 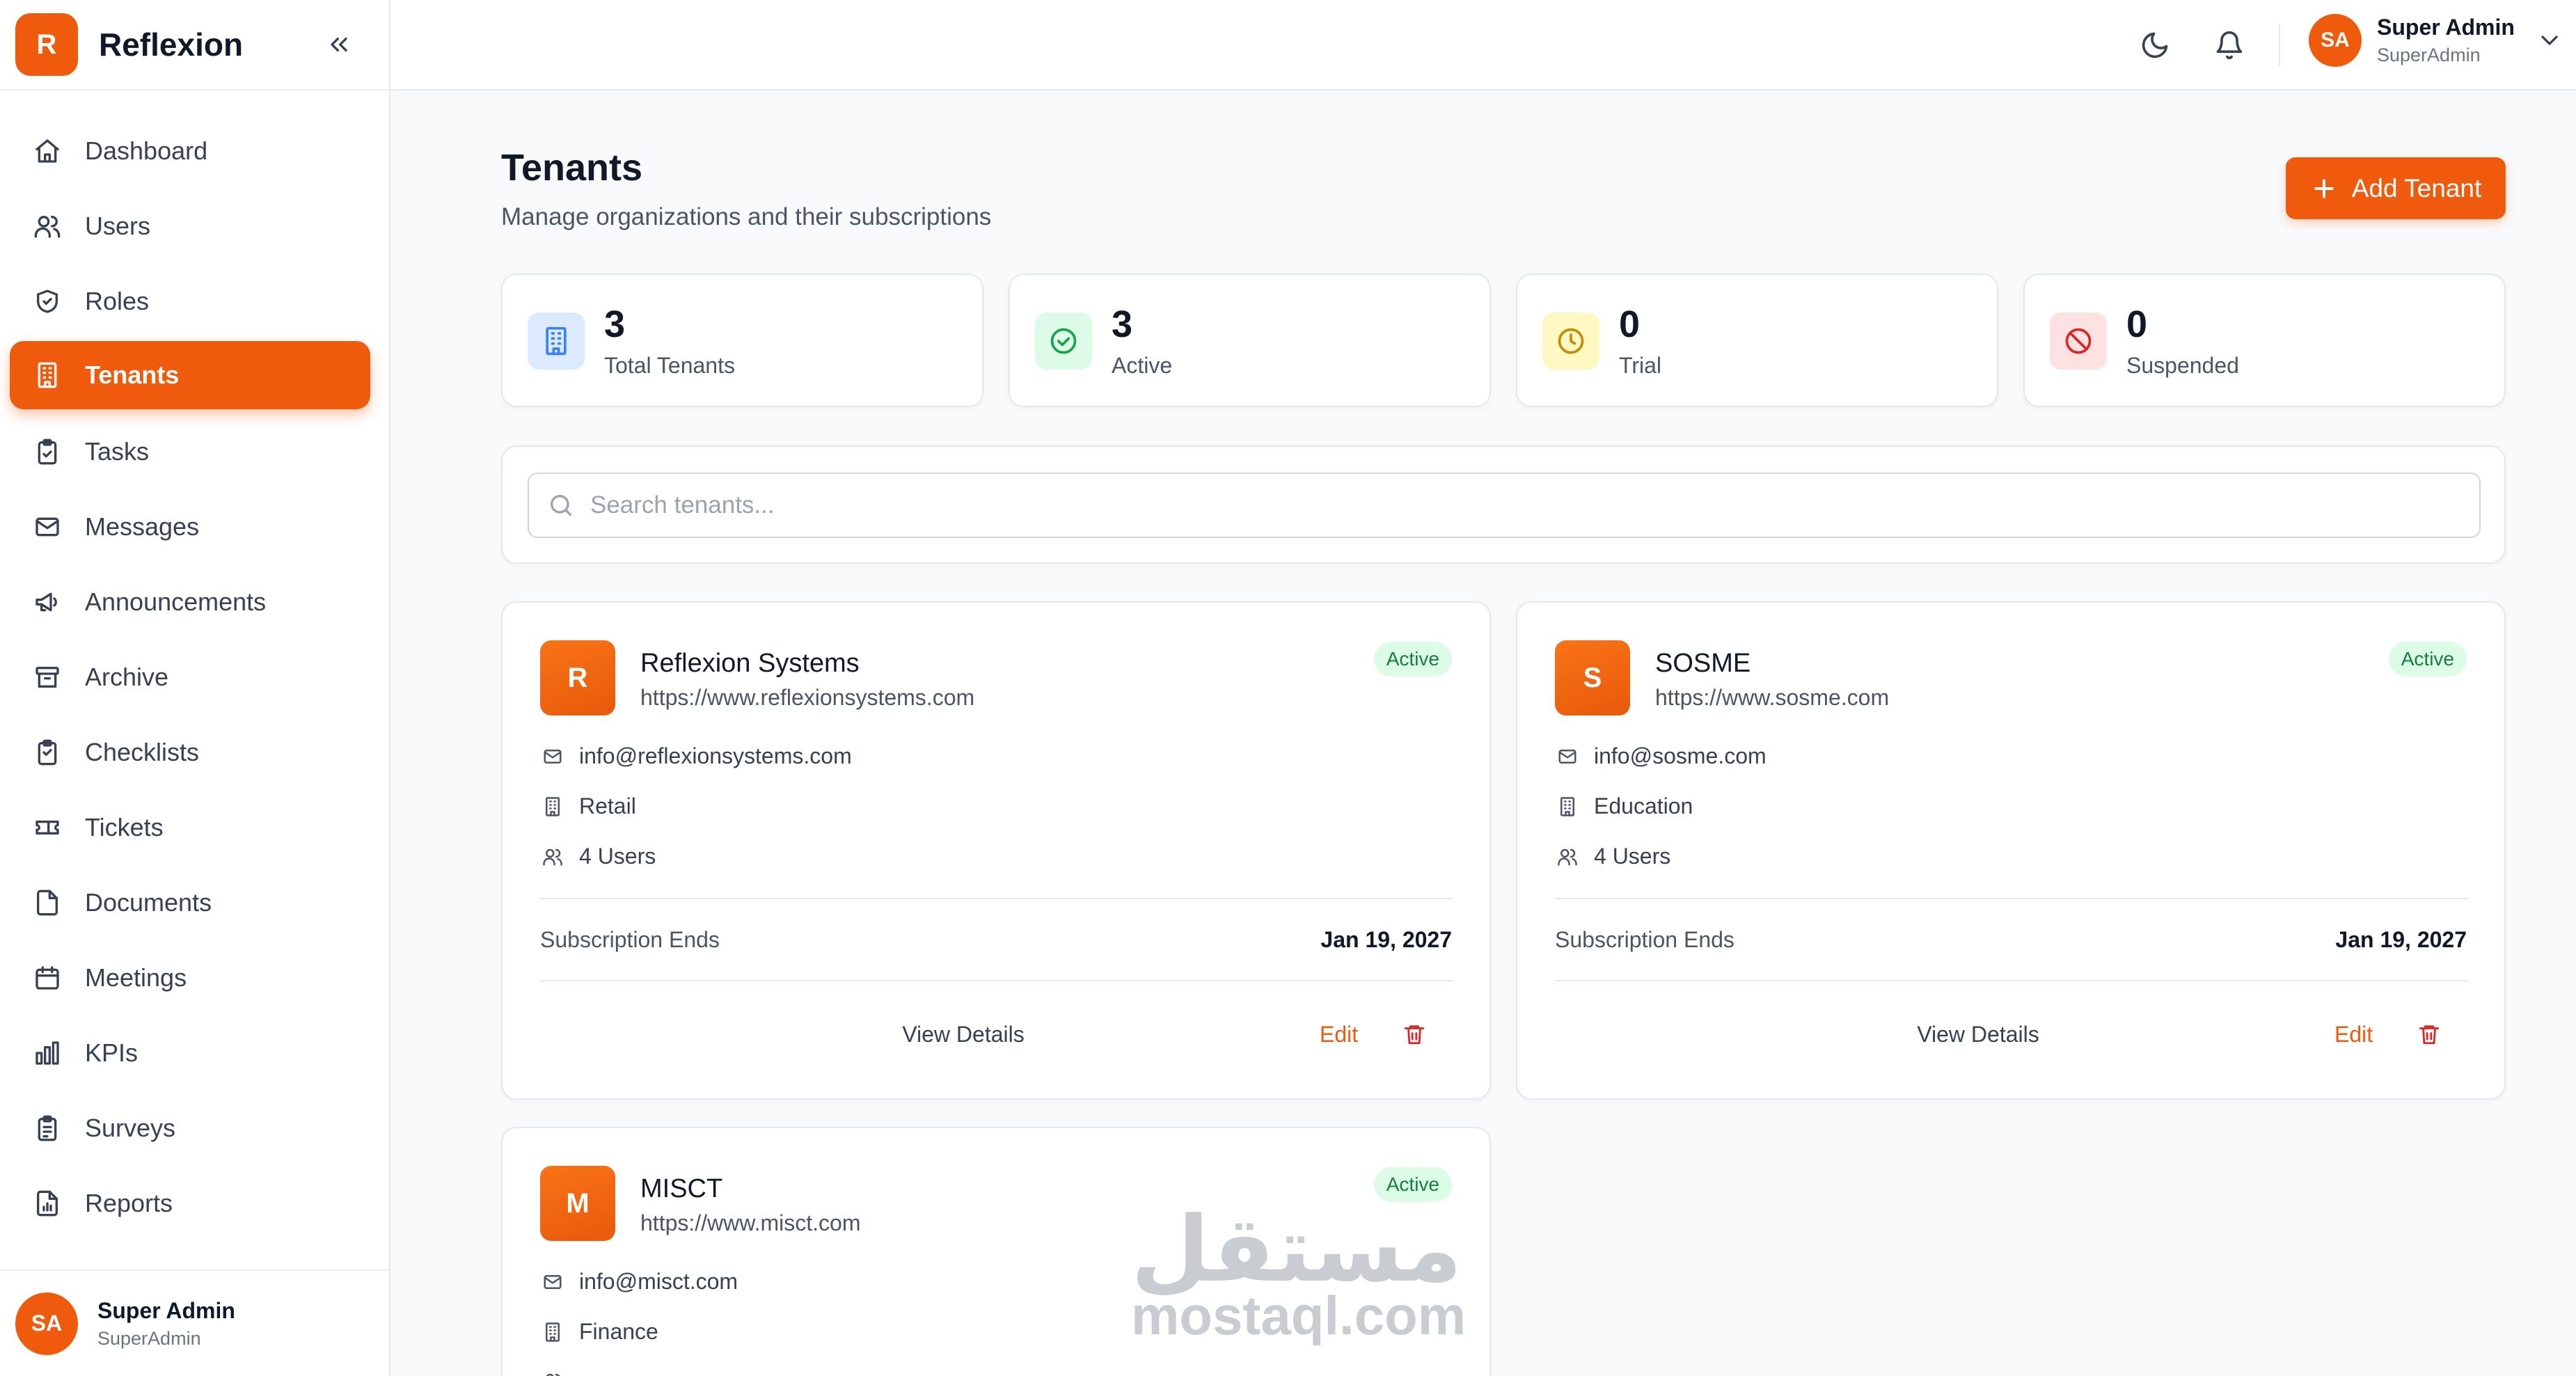 What do you see at coordinates (47, 1203) in the screenshot?
I see `report-icon` at bounding box center [47, 1203].